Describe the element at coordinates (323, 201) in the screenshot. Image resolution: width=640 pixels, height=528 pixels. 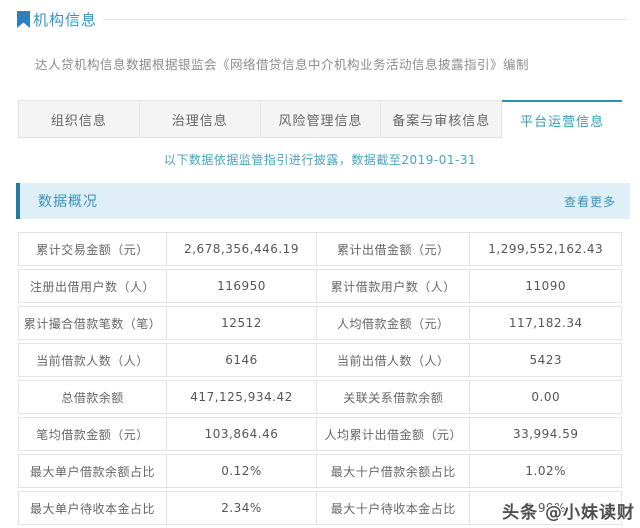
I see `data-overview-section-header: 数据概况 查看更多` at that location.